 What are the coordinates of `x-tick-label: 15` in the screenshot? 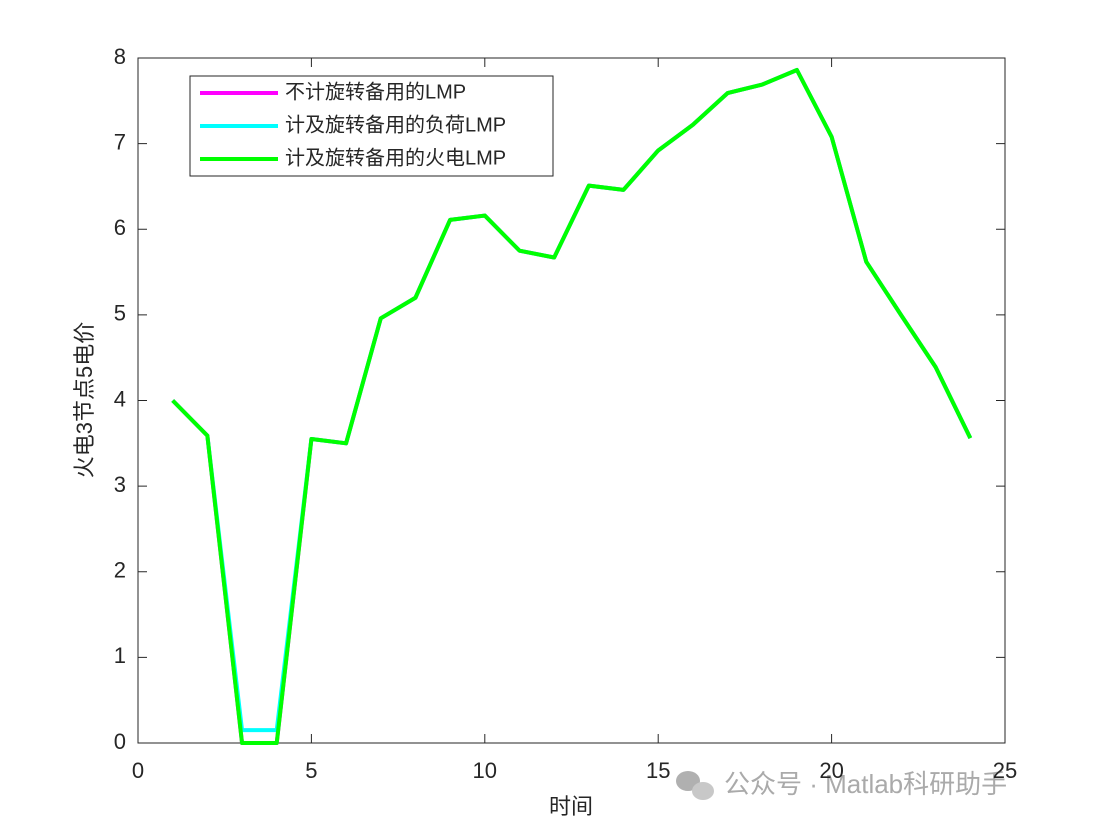 It's located at (658, 770).